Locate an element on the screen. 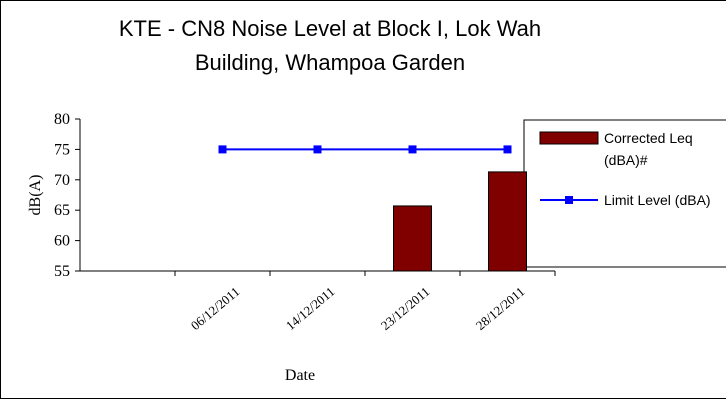 The image size is (726, 400). y-tick-label: 70 is located at coordinates (62, 180).